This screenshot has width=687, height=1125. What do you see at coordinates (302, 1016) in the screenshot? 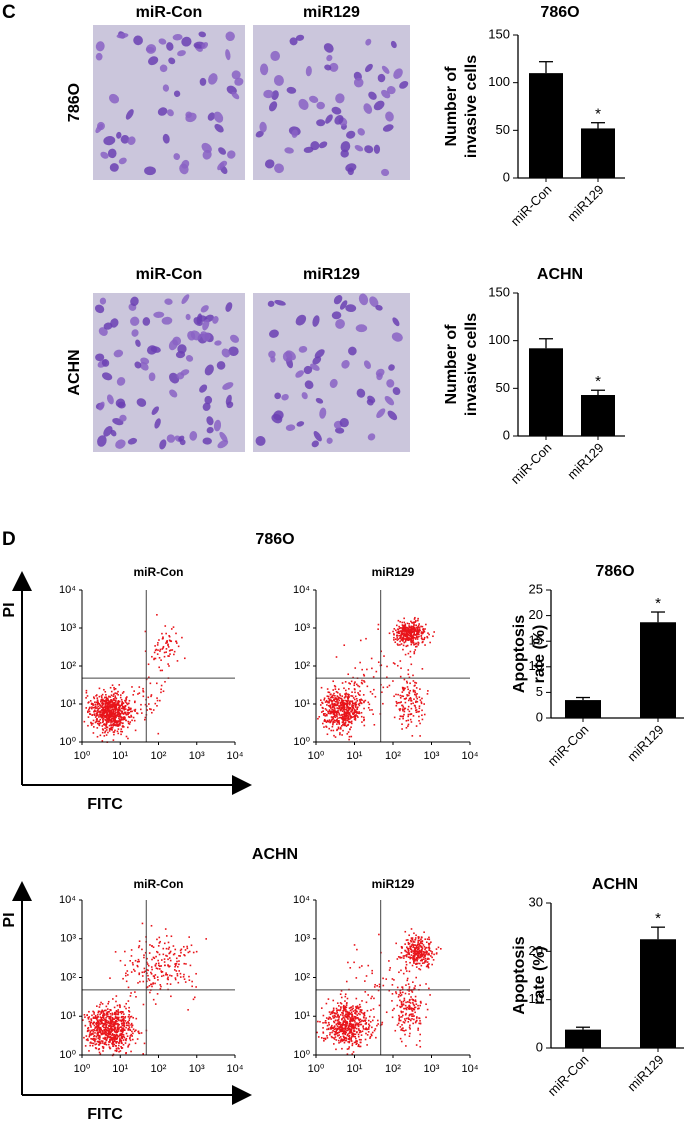
I see `flow-y-tick-label: 10¹` at bounding box center [302, 1016].